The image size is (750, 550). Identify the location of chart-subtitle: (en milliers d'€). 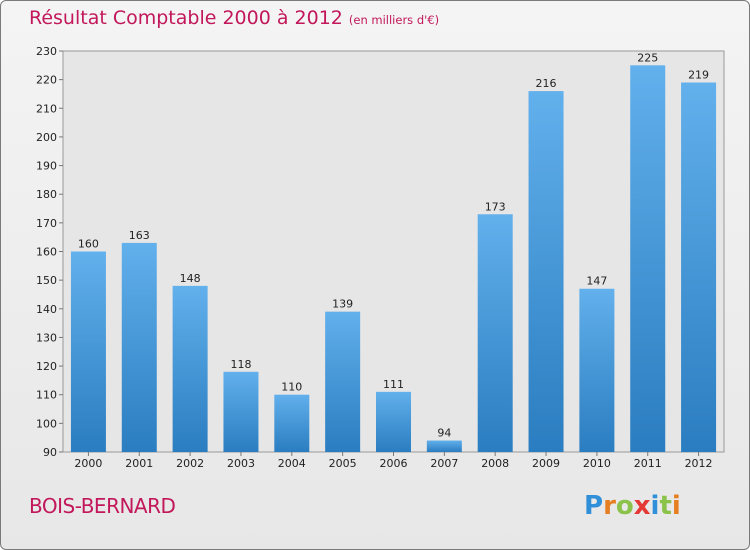
(394, 20).